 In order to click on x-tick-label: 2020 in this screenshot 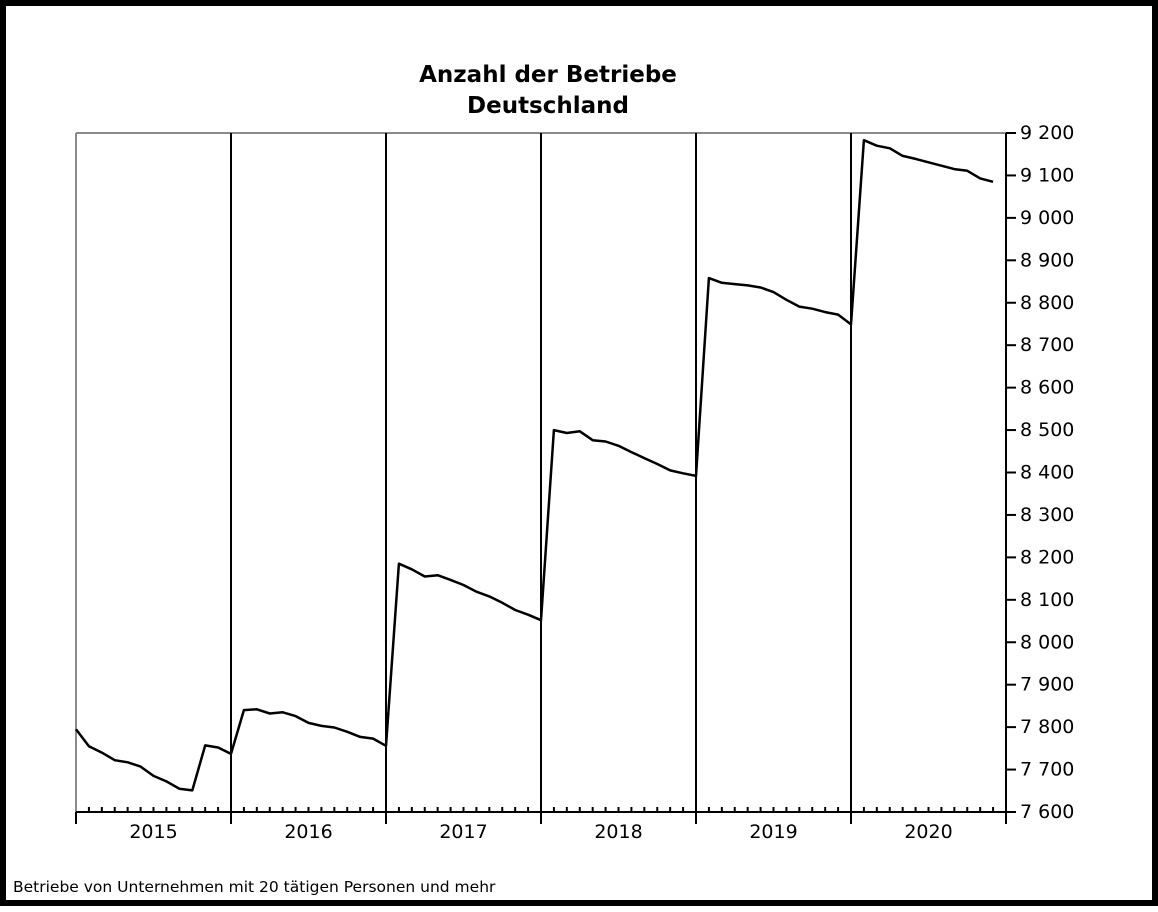, I will do `click(928, 832)`.